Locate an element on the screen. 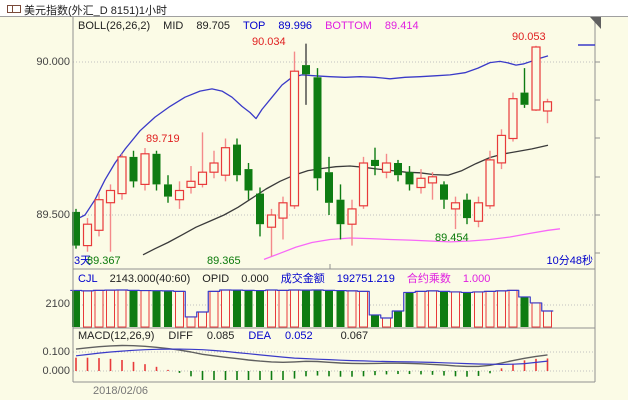 The height and width of the screenshot is (400, 628). link-icon is located at coordinates (14, 9).